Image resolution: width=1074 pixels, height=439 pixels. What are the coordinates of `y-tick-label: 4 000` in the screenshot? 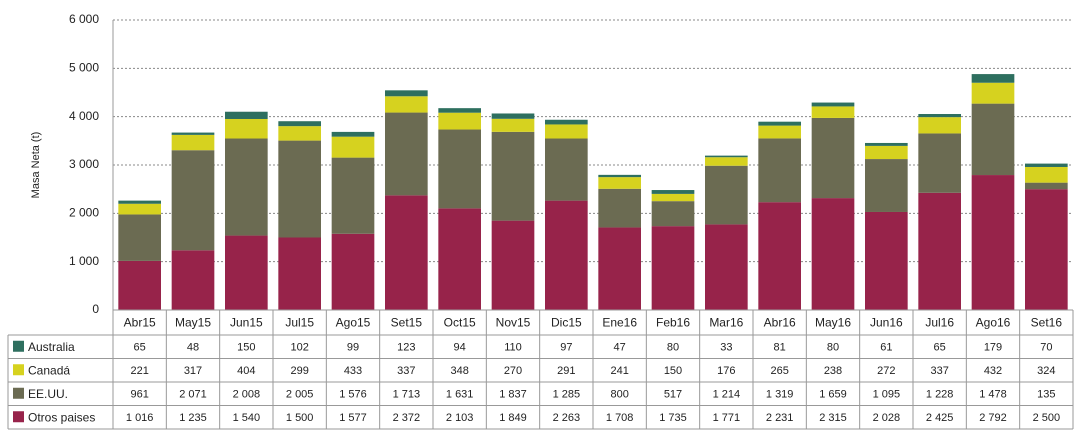 It's located at (84, 116).